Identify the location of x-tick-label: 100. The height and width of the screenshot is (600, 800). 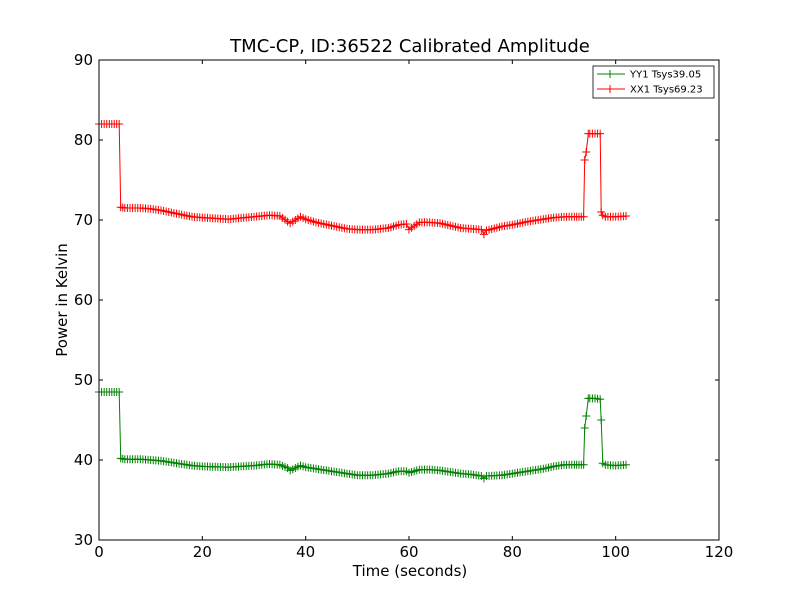
(615, 552).